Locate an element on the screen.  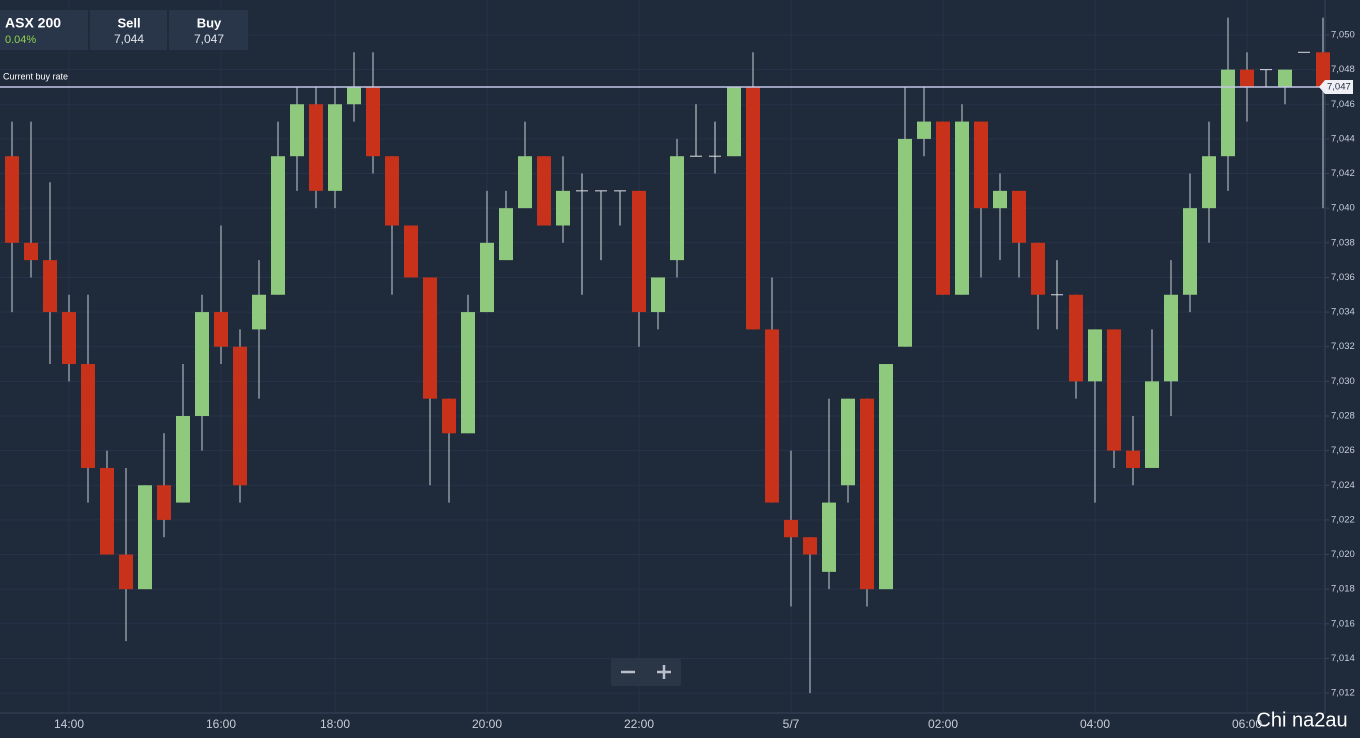
x-tick-label: 04:00 is located at coordinates (1095, 724).